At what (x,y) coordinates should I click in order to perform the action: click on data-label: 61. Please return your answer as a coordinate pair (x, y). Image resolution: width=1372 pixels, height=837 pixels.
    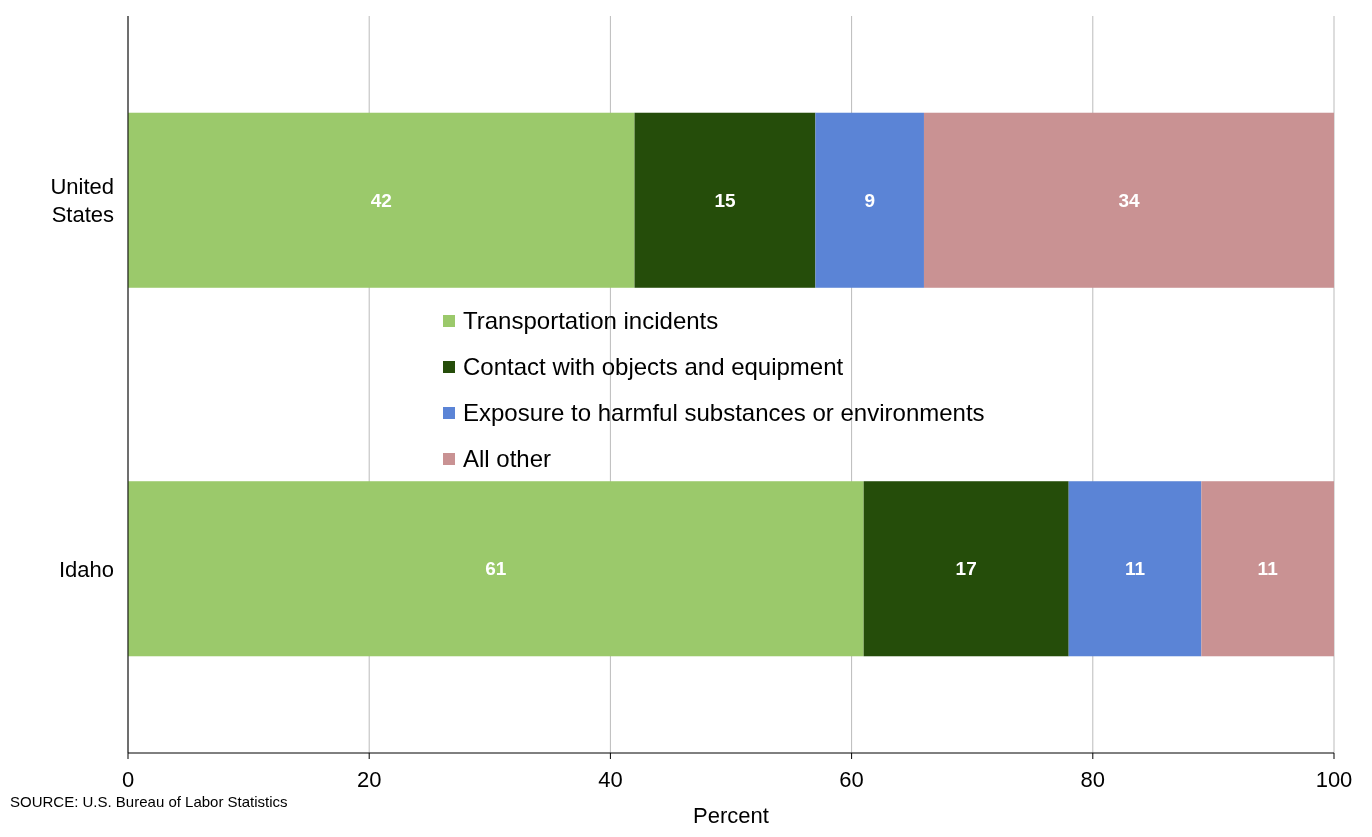
    Looking at the image, I should click on (496, 569).